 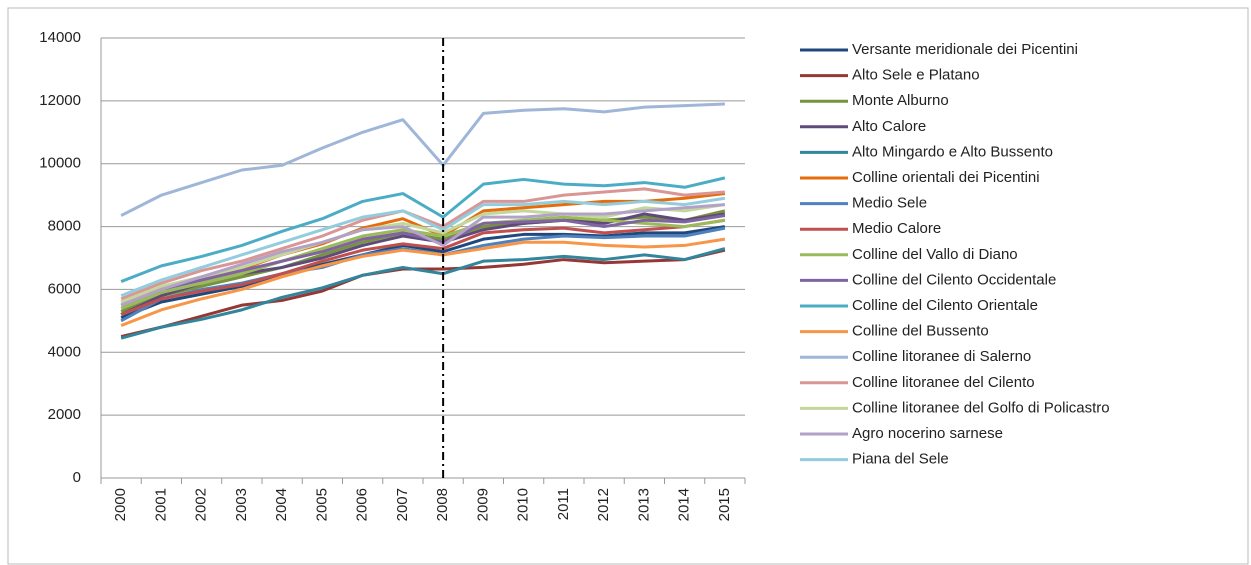 What do you see at coordinates (920, 331) in the screenshot?
I see `legend-label: Colline del Bussento` at bounding box center [920, 331].